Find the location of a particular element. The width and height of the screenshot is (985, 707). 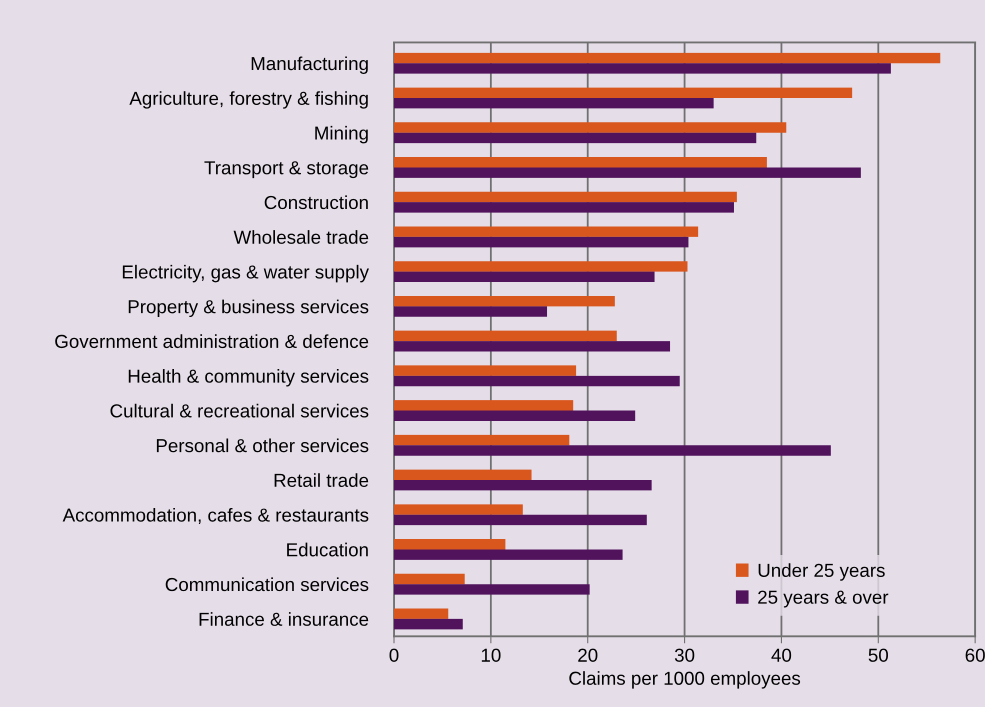

legend-label: 25 years & over is located at coordinates (823, 599).